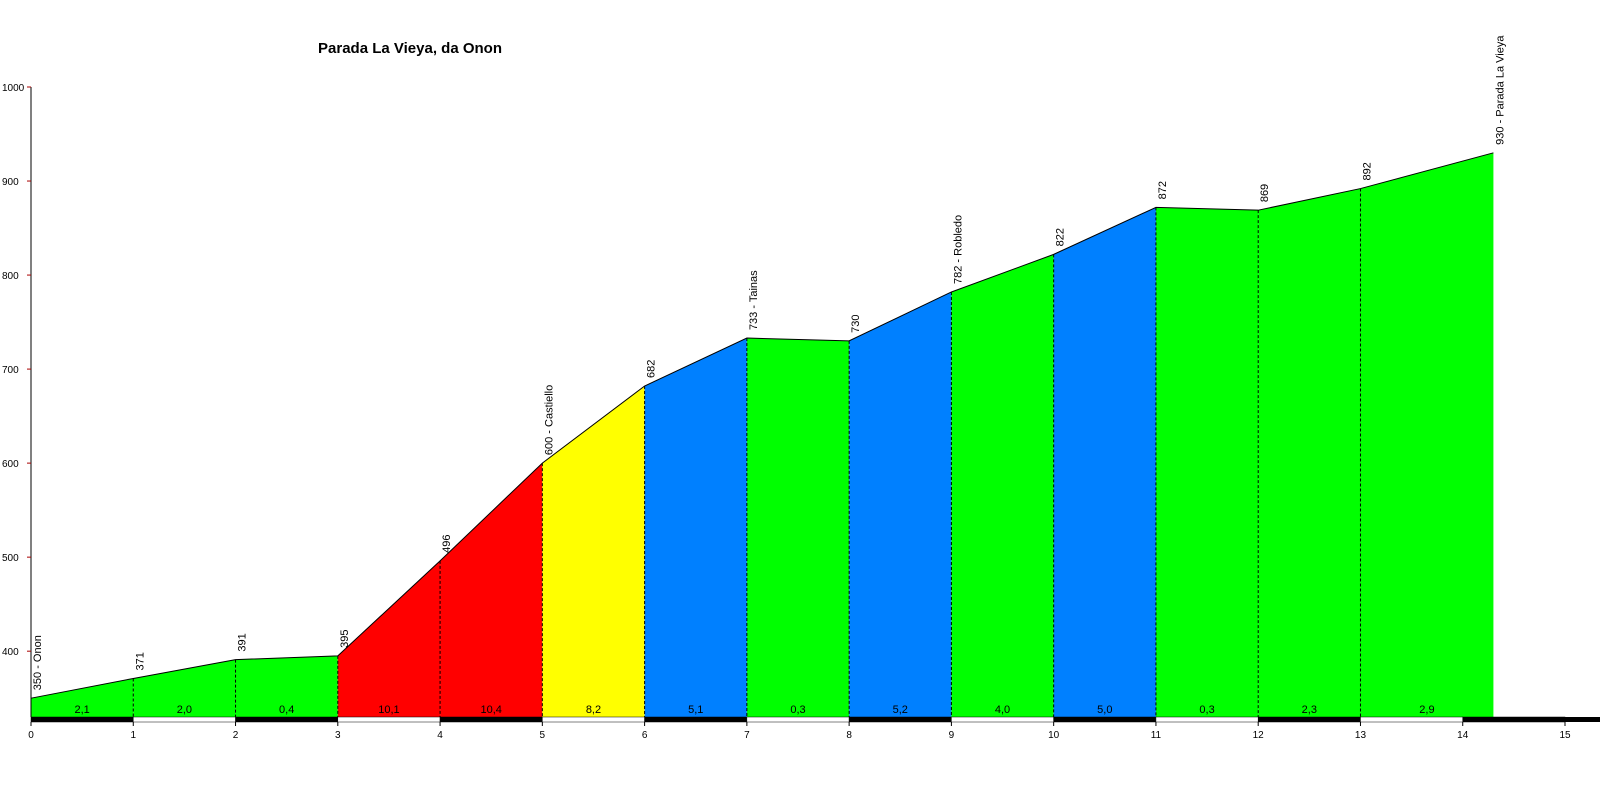 The image size is (1600, 800). Describe the element at coordinates (1426, 710) in the screenshot. I see `gradient-label: 2,9` at that location.